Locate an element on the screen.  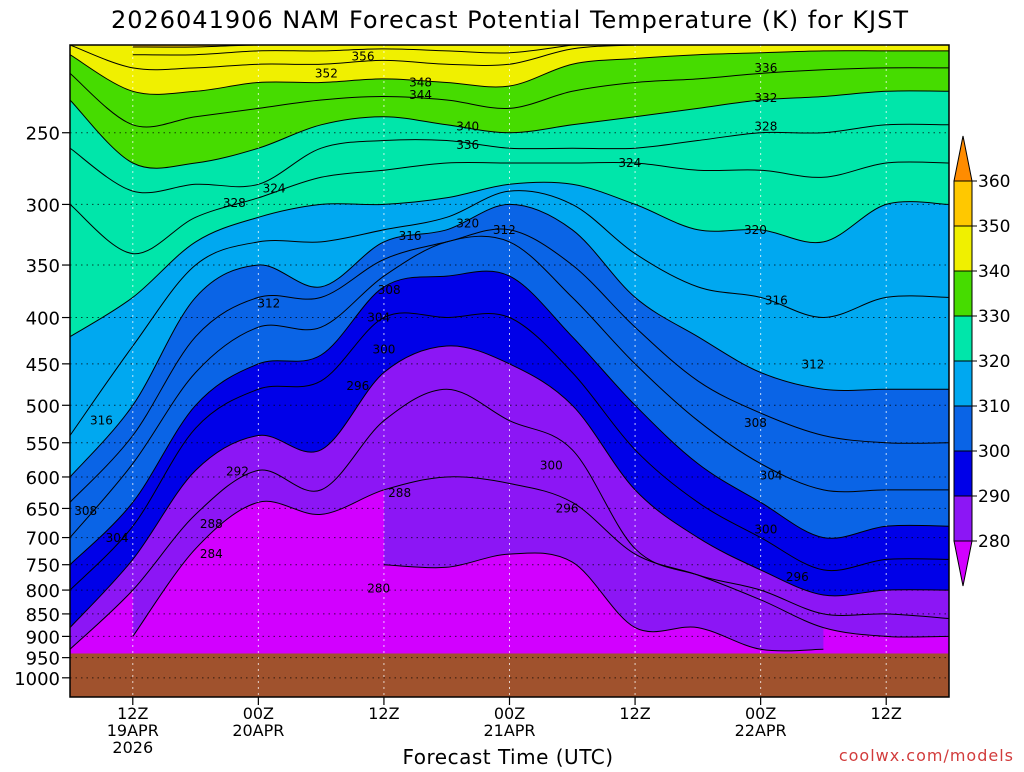
contour-label: 284 is located at coordinates (211, 554).